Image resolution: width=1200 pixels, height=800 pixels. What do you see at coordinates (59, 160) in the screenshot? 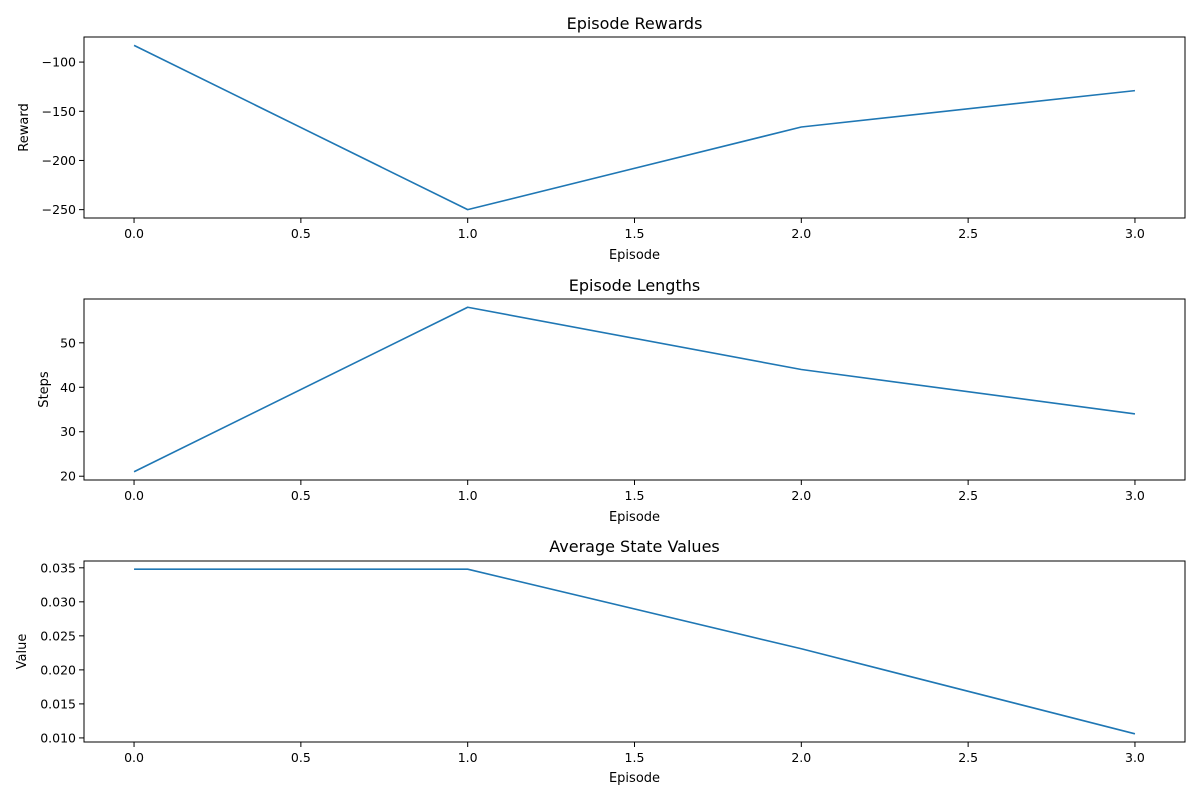
I see `y-tick-label: −200` at bounding box center [59, 160].